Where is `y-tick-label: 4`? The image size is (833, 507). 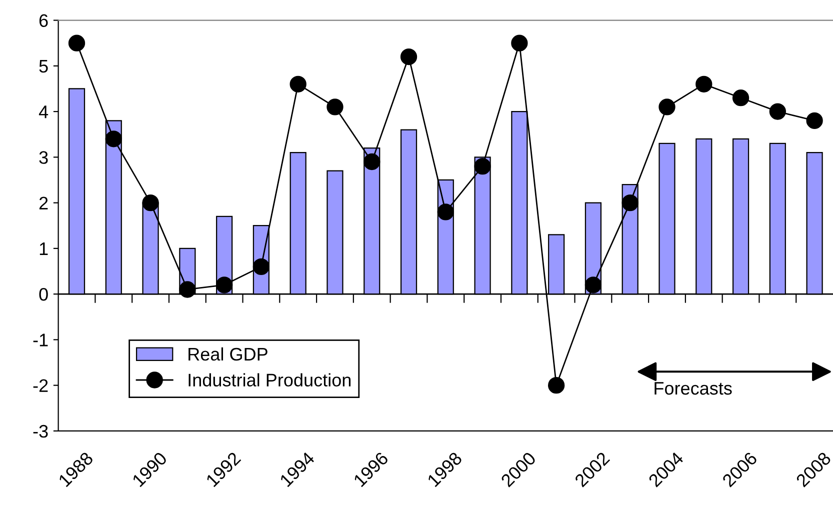 y-tick-label: 4 is located at coordinates (43, 112).